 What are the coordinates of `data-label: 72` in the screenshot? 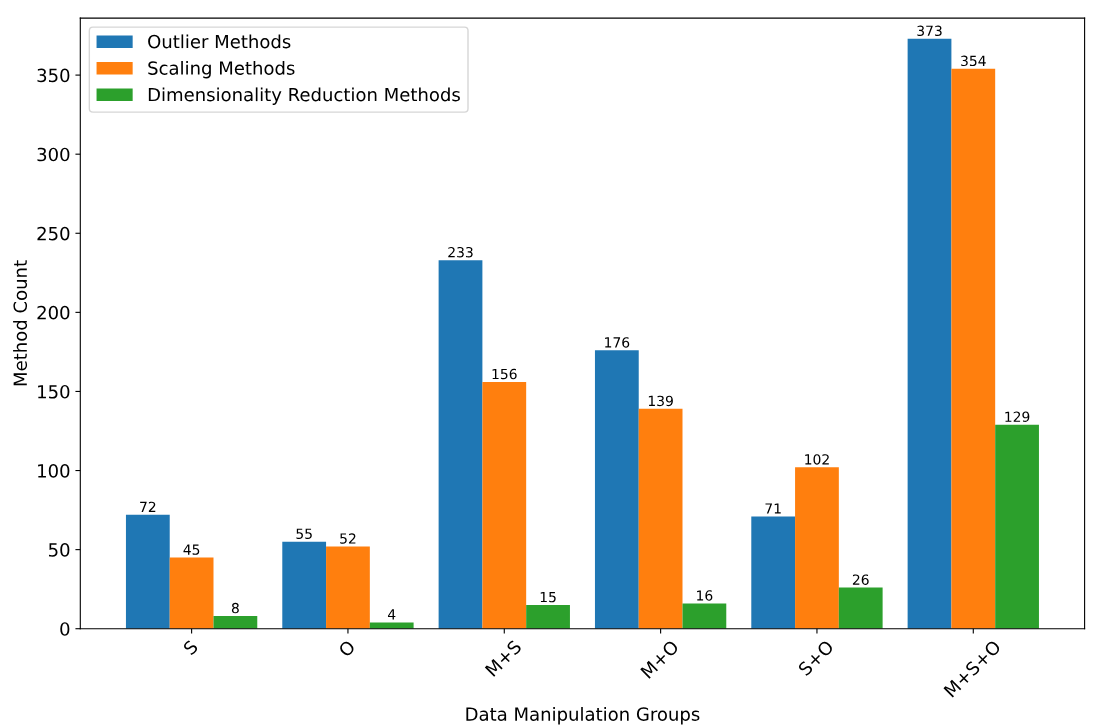 It's located at (148, 506).